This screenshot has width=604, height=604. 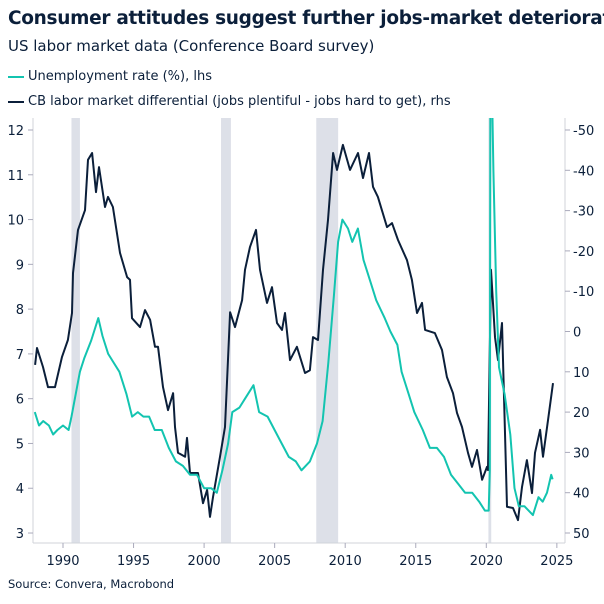 I want to click on right-tick-label: -50, so click(x=583, y=131).